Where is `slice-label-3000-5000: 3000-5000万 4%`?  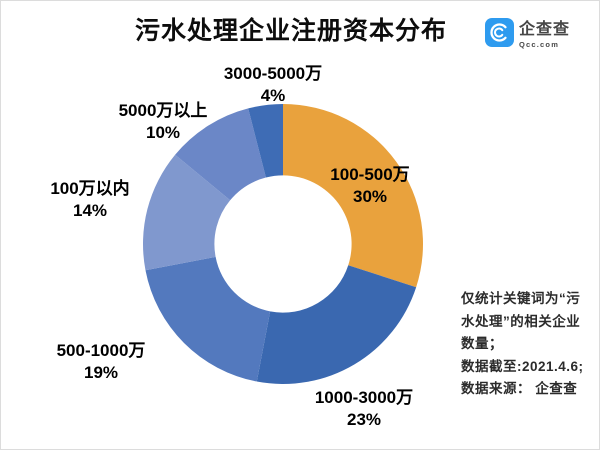
slice-label-3000-5000: 3000-5000万 4% is located at coordinates (273, 85).